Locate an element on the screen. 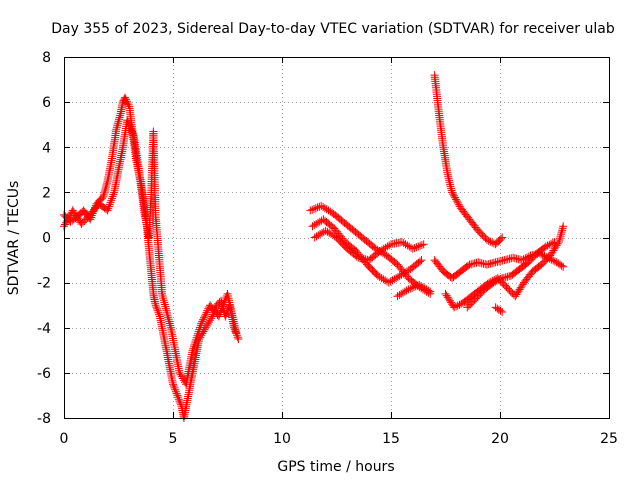 Image resolution: width=640 pixels, height=480 pixels. y-axis-title: SDTVAR / TECUs is located at coordinates (14, 238).